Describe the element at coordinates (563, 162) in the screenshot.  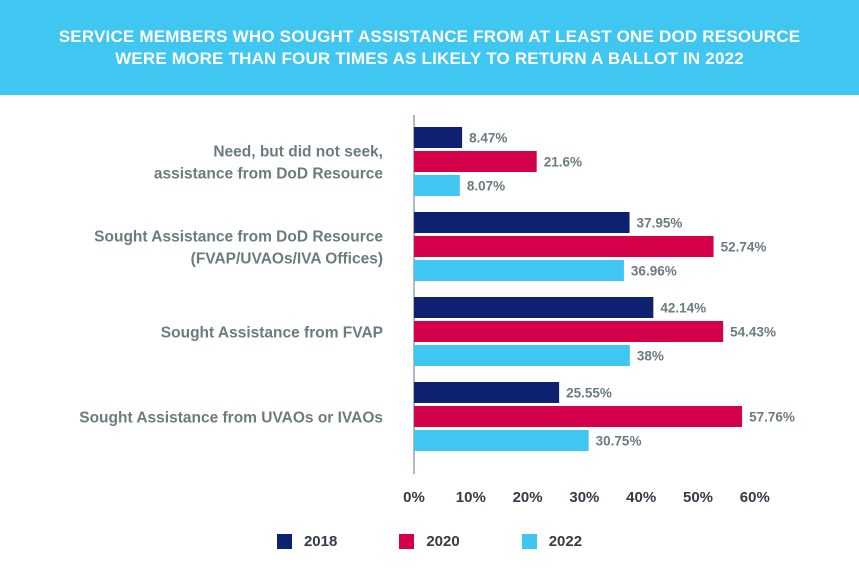
I see `data-label-2020-0: 21.6%` at that location.